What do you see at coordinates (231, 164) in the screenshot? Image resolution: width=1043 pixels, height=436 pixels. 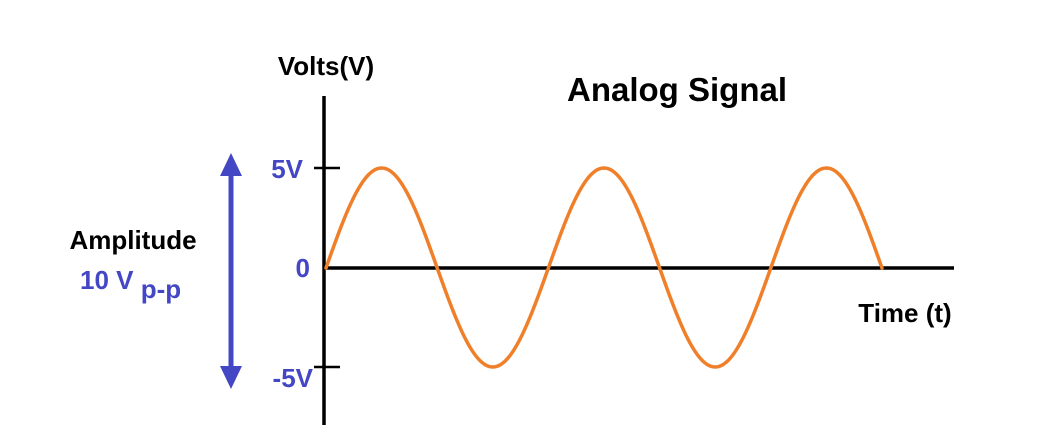 I see `amplitude-arrow-up-head` at bounding box center [231, 164].